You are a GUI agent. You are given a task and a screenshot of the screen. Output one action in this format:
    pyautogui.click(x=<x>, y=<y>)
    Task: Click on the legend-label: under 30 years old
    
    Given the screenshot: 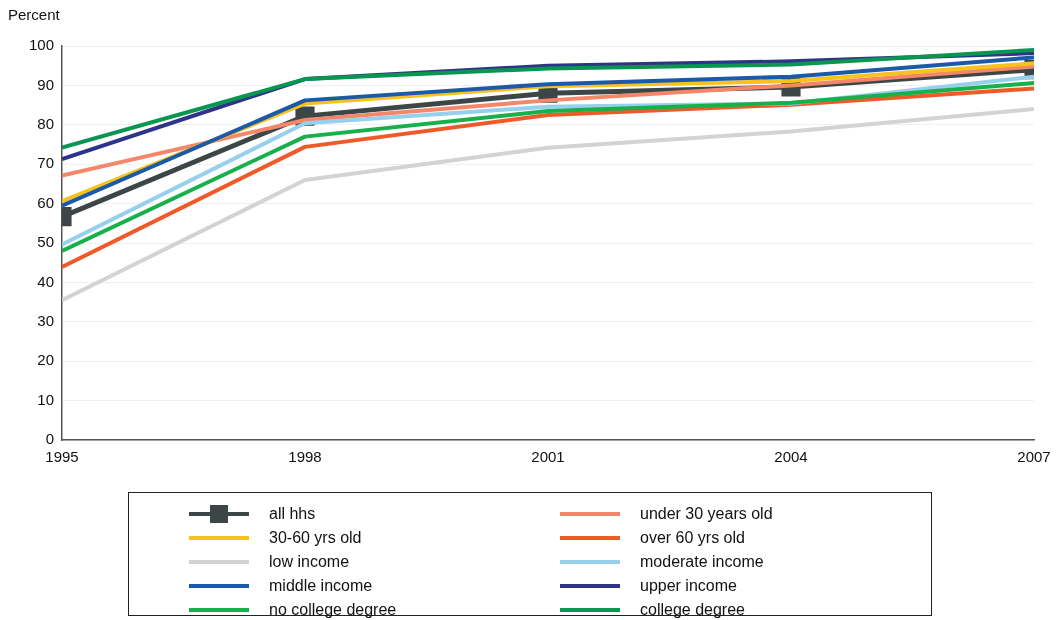 What is the action you would take?
    pyautogui.click(x=706, y=514)
    